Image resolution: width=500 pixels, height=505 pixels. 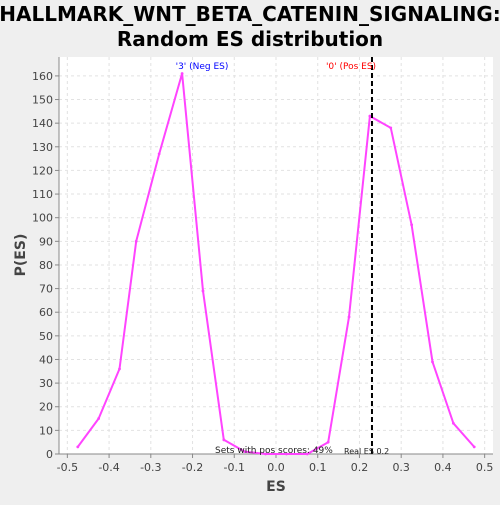 What do you see at coordinates (318, 467) in the screenshot?
I see `x-tick-label: 0.1` at bounding box center [318, 467].